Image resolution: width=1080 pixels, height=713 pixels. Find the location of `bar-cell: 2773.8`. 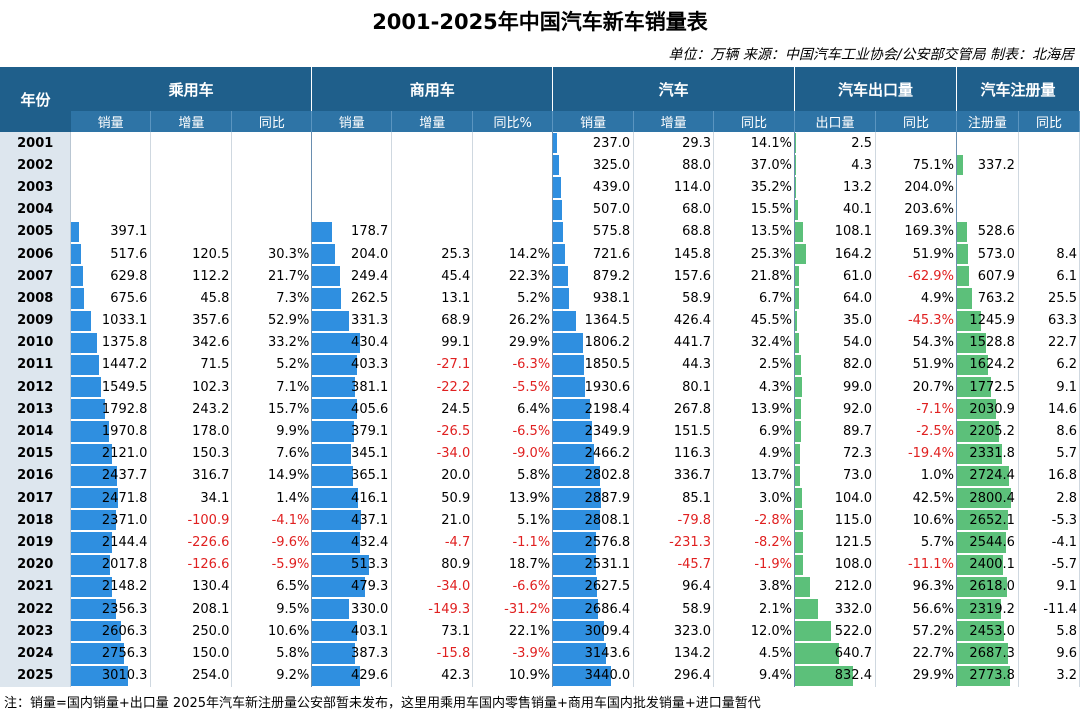

bar-cell: 2773.8 is located at coordinates (987, 675).